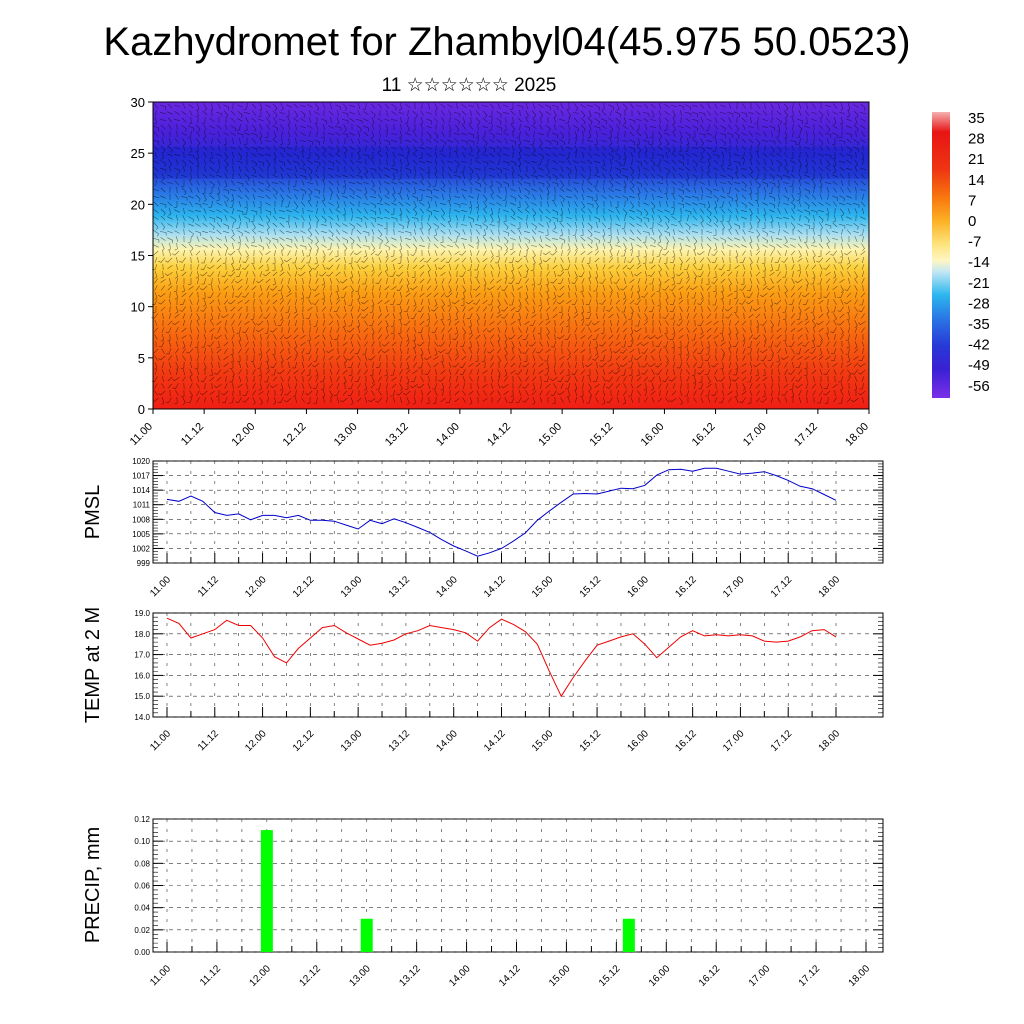 This screenshot has height=1024, width=1024. I want to click on y-tick-label: 1014, so click(141, 490).